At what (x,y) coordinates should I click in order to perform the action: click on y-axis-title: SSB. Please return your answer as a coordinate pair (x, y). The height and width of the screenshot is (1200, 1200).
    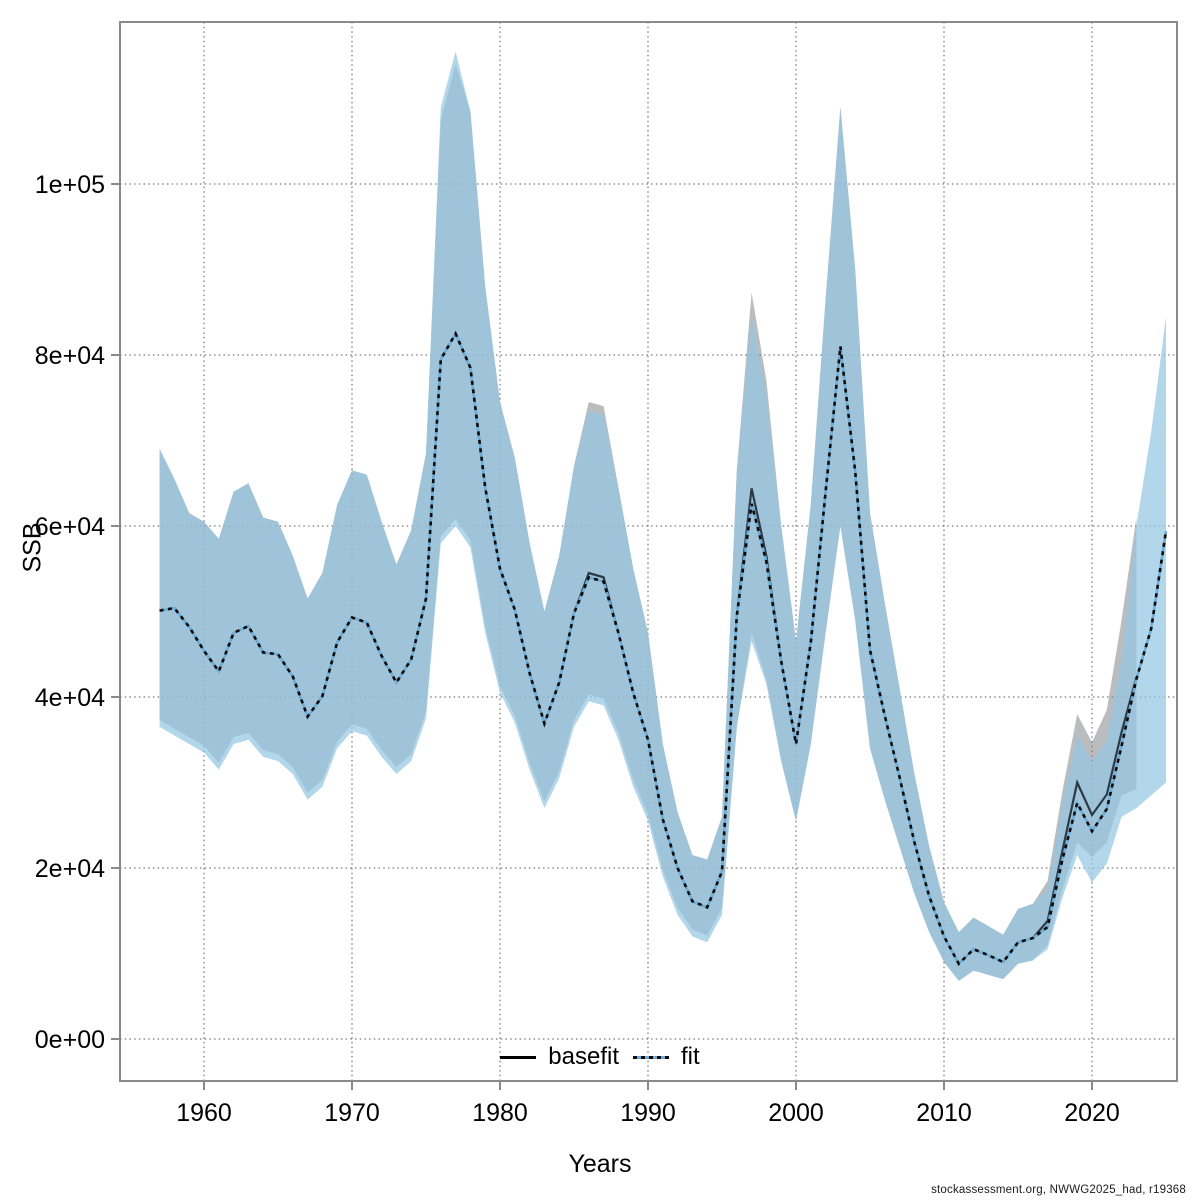
    Looking at the image, I should click on (32, 547).